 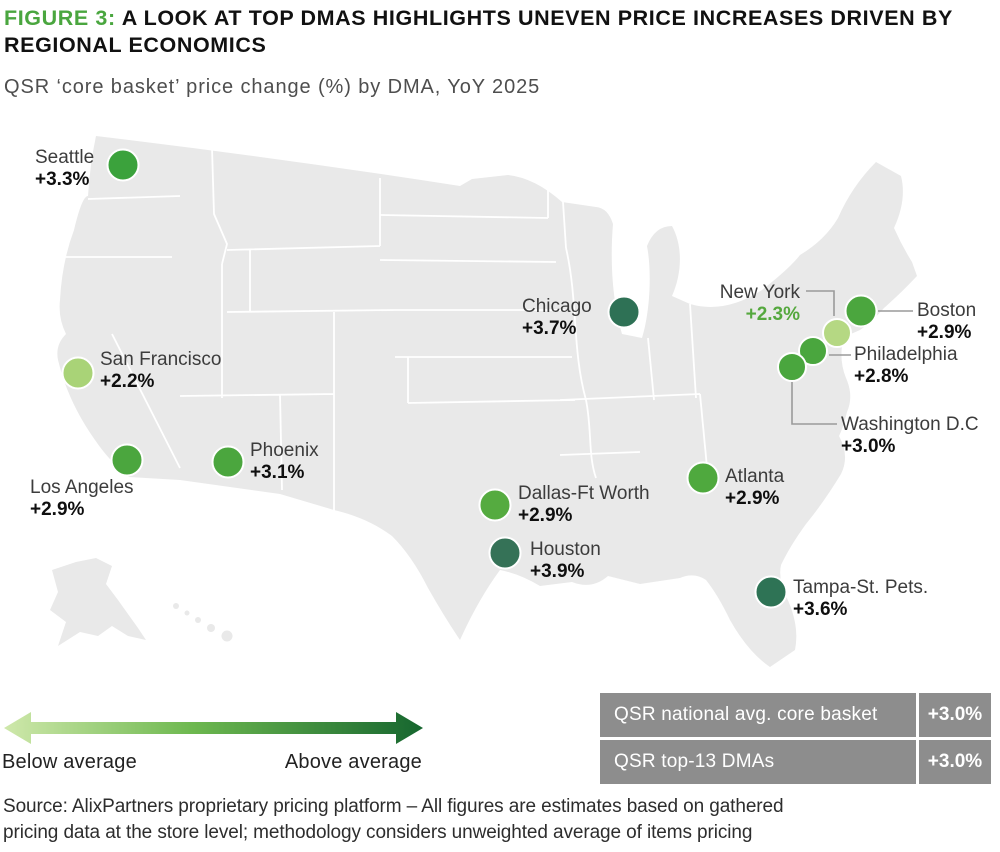 I want to click on dma-name: New York, so click(x=759, y=292).